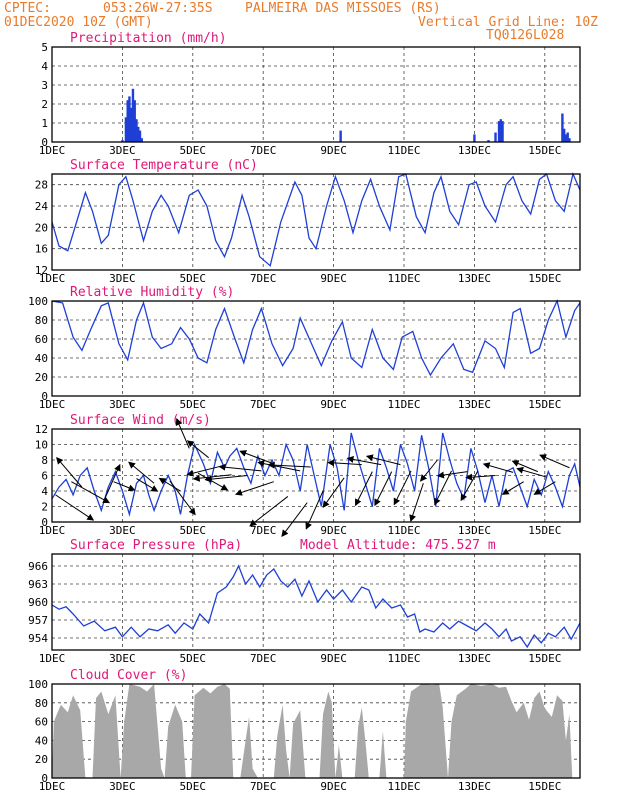  I want to click on precip-title: Precipitation (mm/h), so click(148, 38).